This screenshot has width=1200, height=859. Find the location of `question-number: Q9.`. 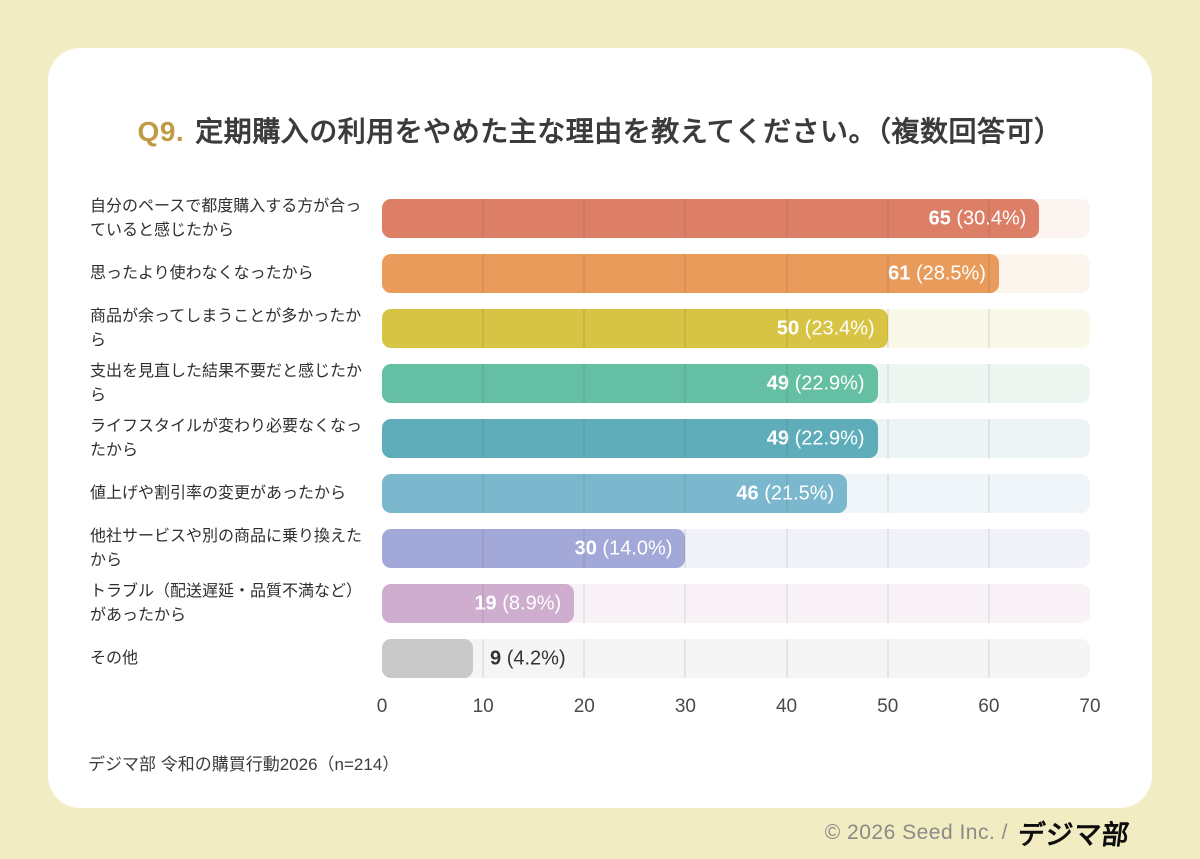

question-number: Q9. is located at coordinates (161, 131).